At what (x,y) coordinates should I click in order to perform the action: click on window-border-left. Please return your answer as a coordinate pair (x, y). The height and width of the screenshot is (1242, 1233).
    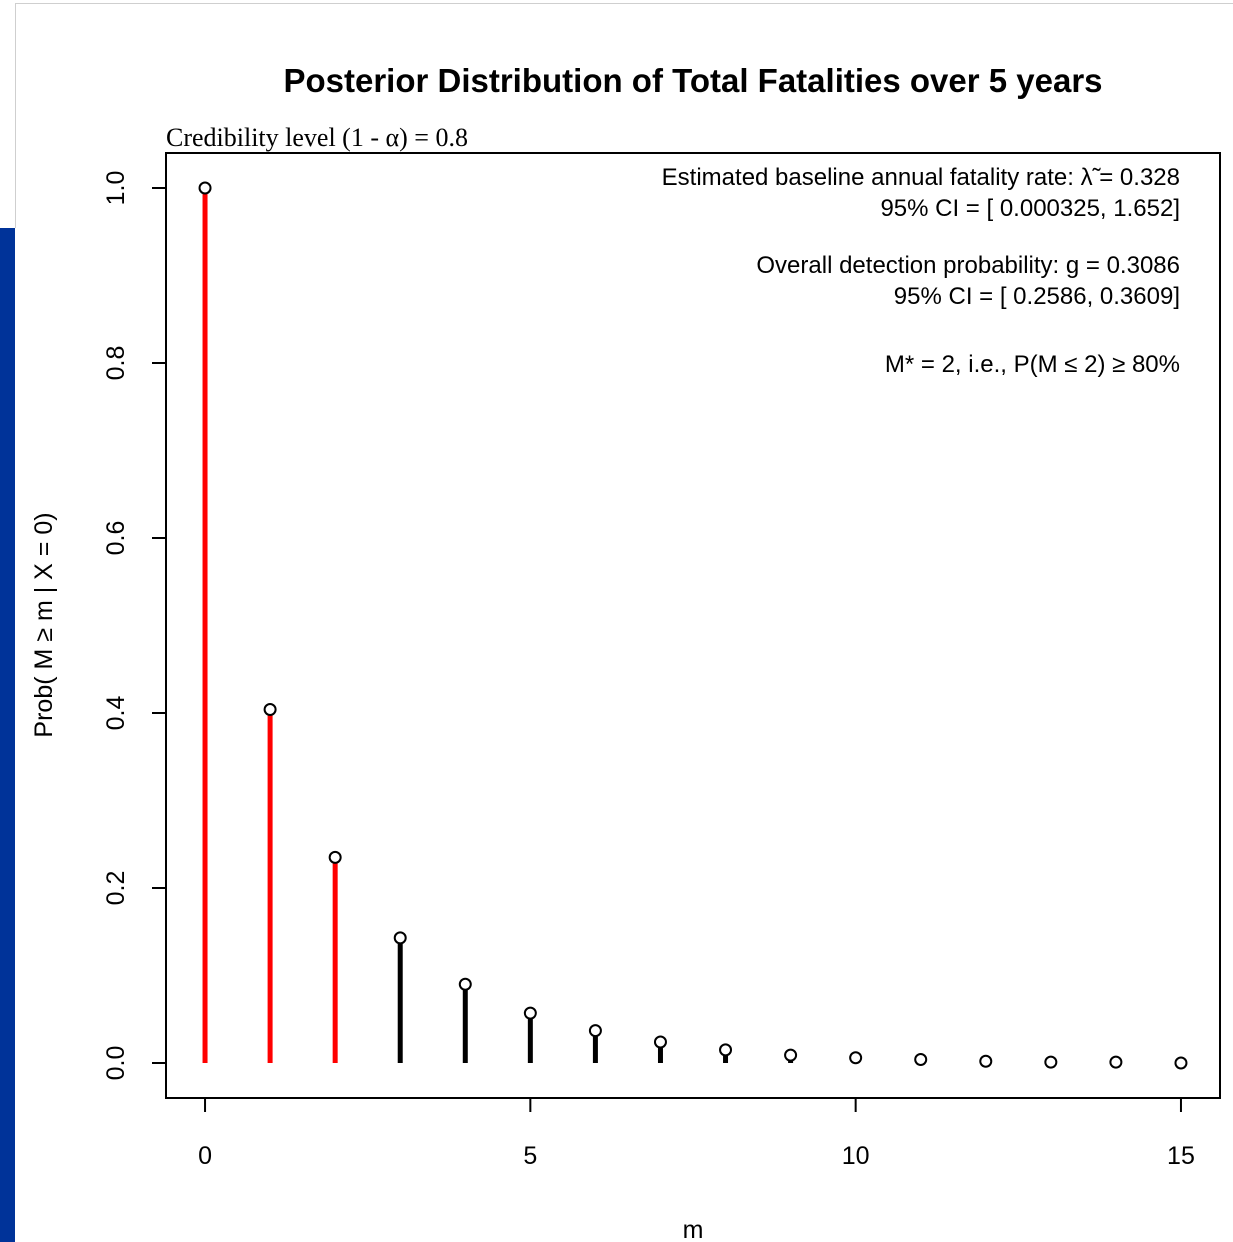
    Looking at the image, I should click on (15, 115).